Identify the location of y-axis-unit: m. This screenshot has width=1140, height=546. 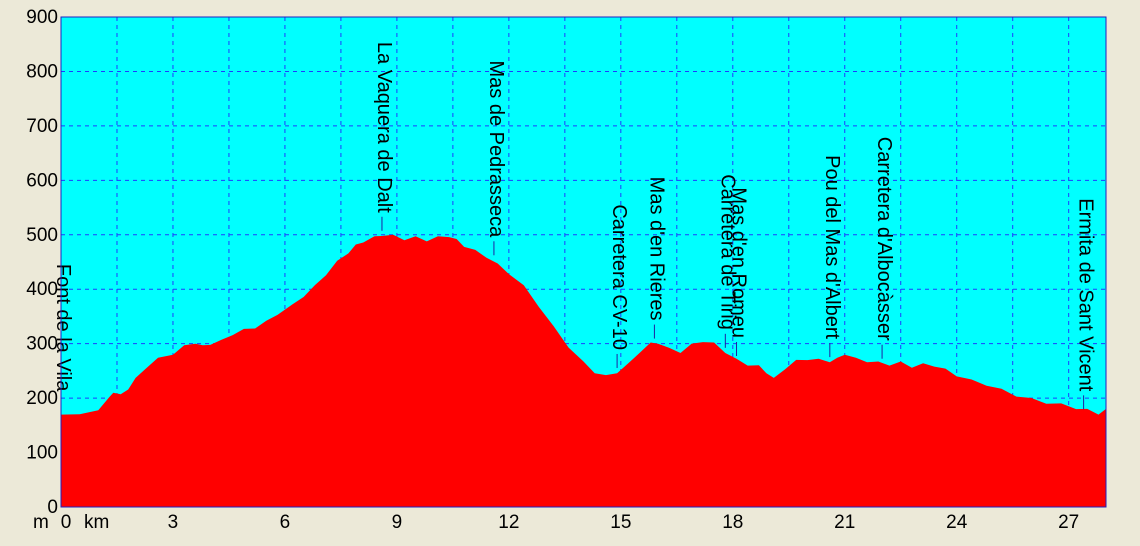
(41, 522).